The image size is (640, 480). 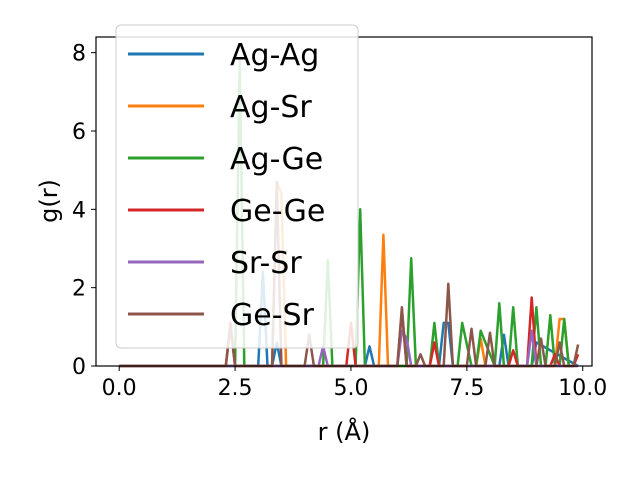 I want to click on x-tick-label: 7.5, so click(x=466, y=388).